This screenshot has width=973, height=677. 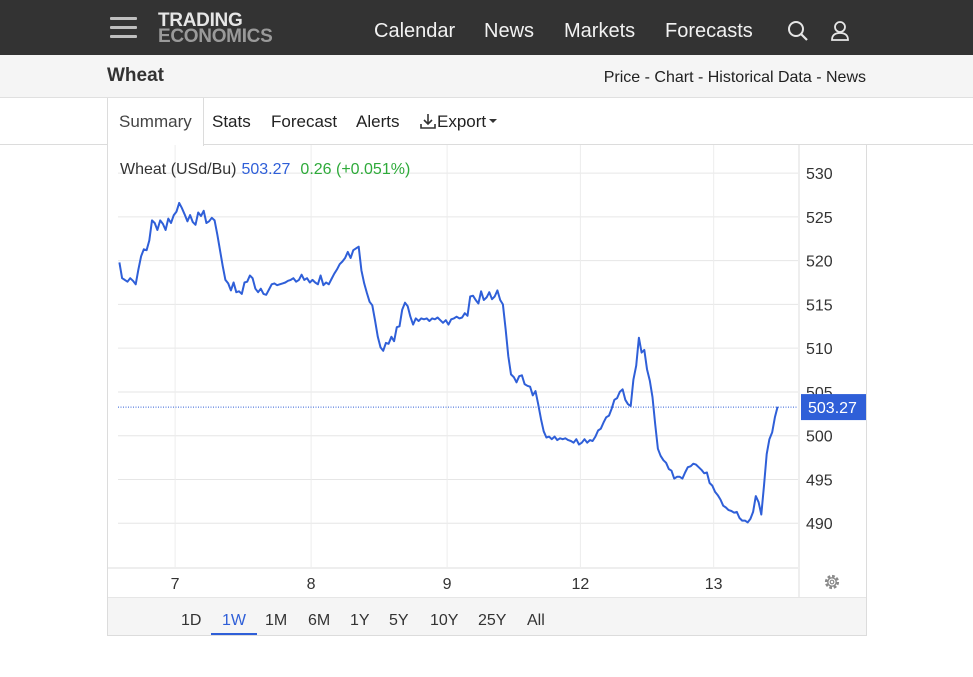 What do you see at coordinates (234, 623) in the screenshot?
I see `range-1w: 1W` at bounding box center [234, 623].